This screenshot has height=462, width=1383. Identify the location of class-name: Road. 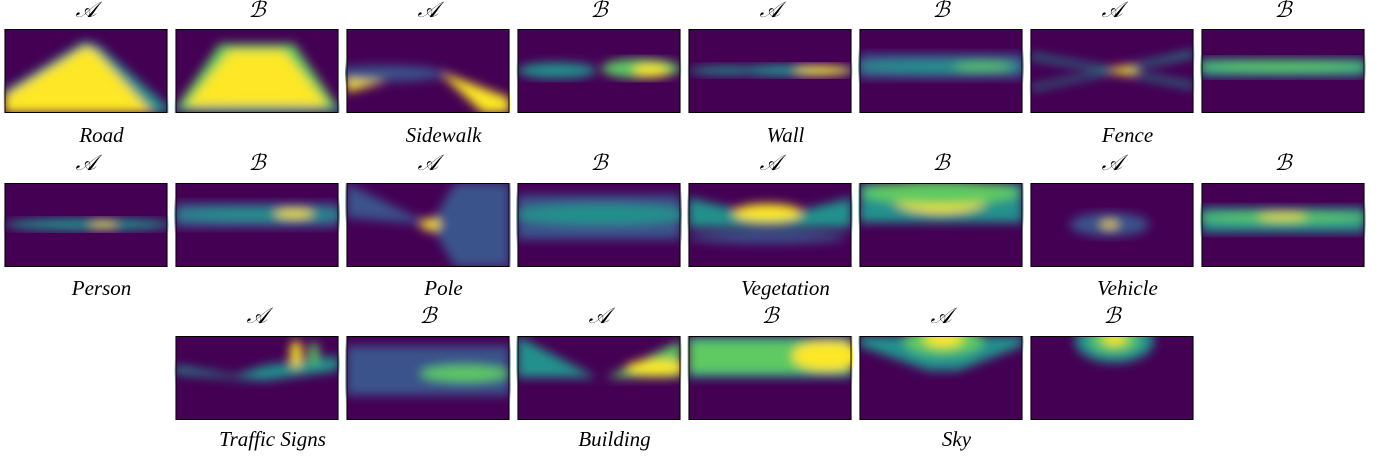
(101, 135).